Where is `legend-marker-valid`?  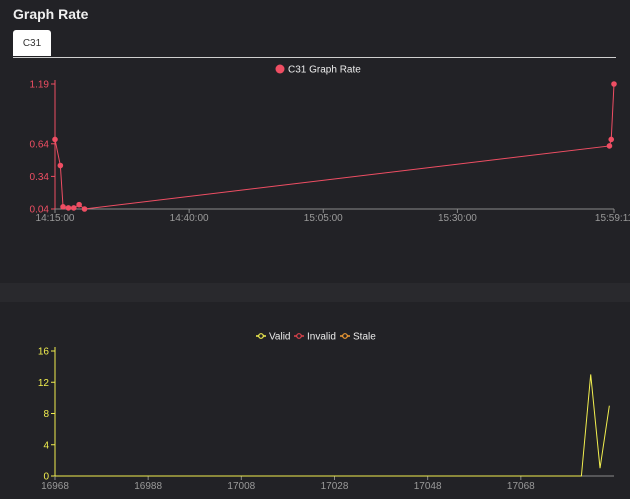 legend-marker-valid is located at coordinates (261, 336).